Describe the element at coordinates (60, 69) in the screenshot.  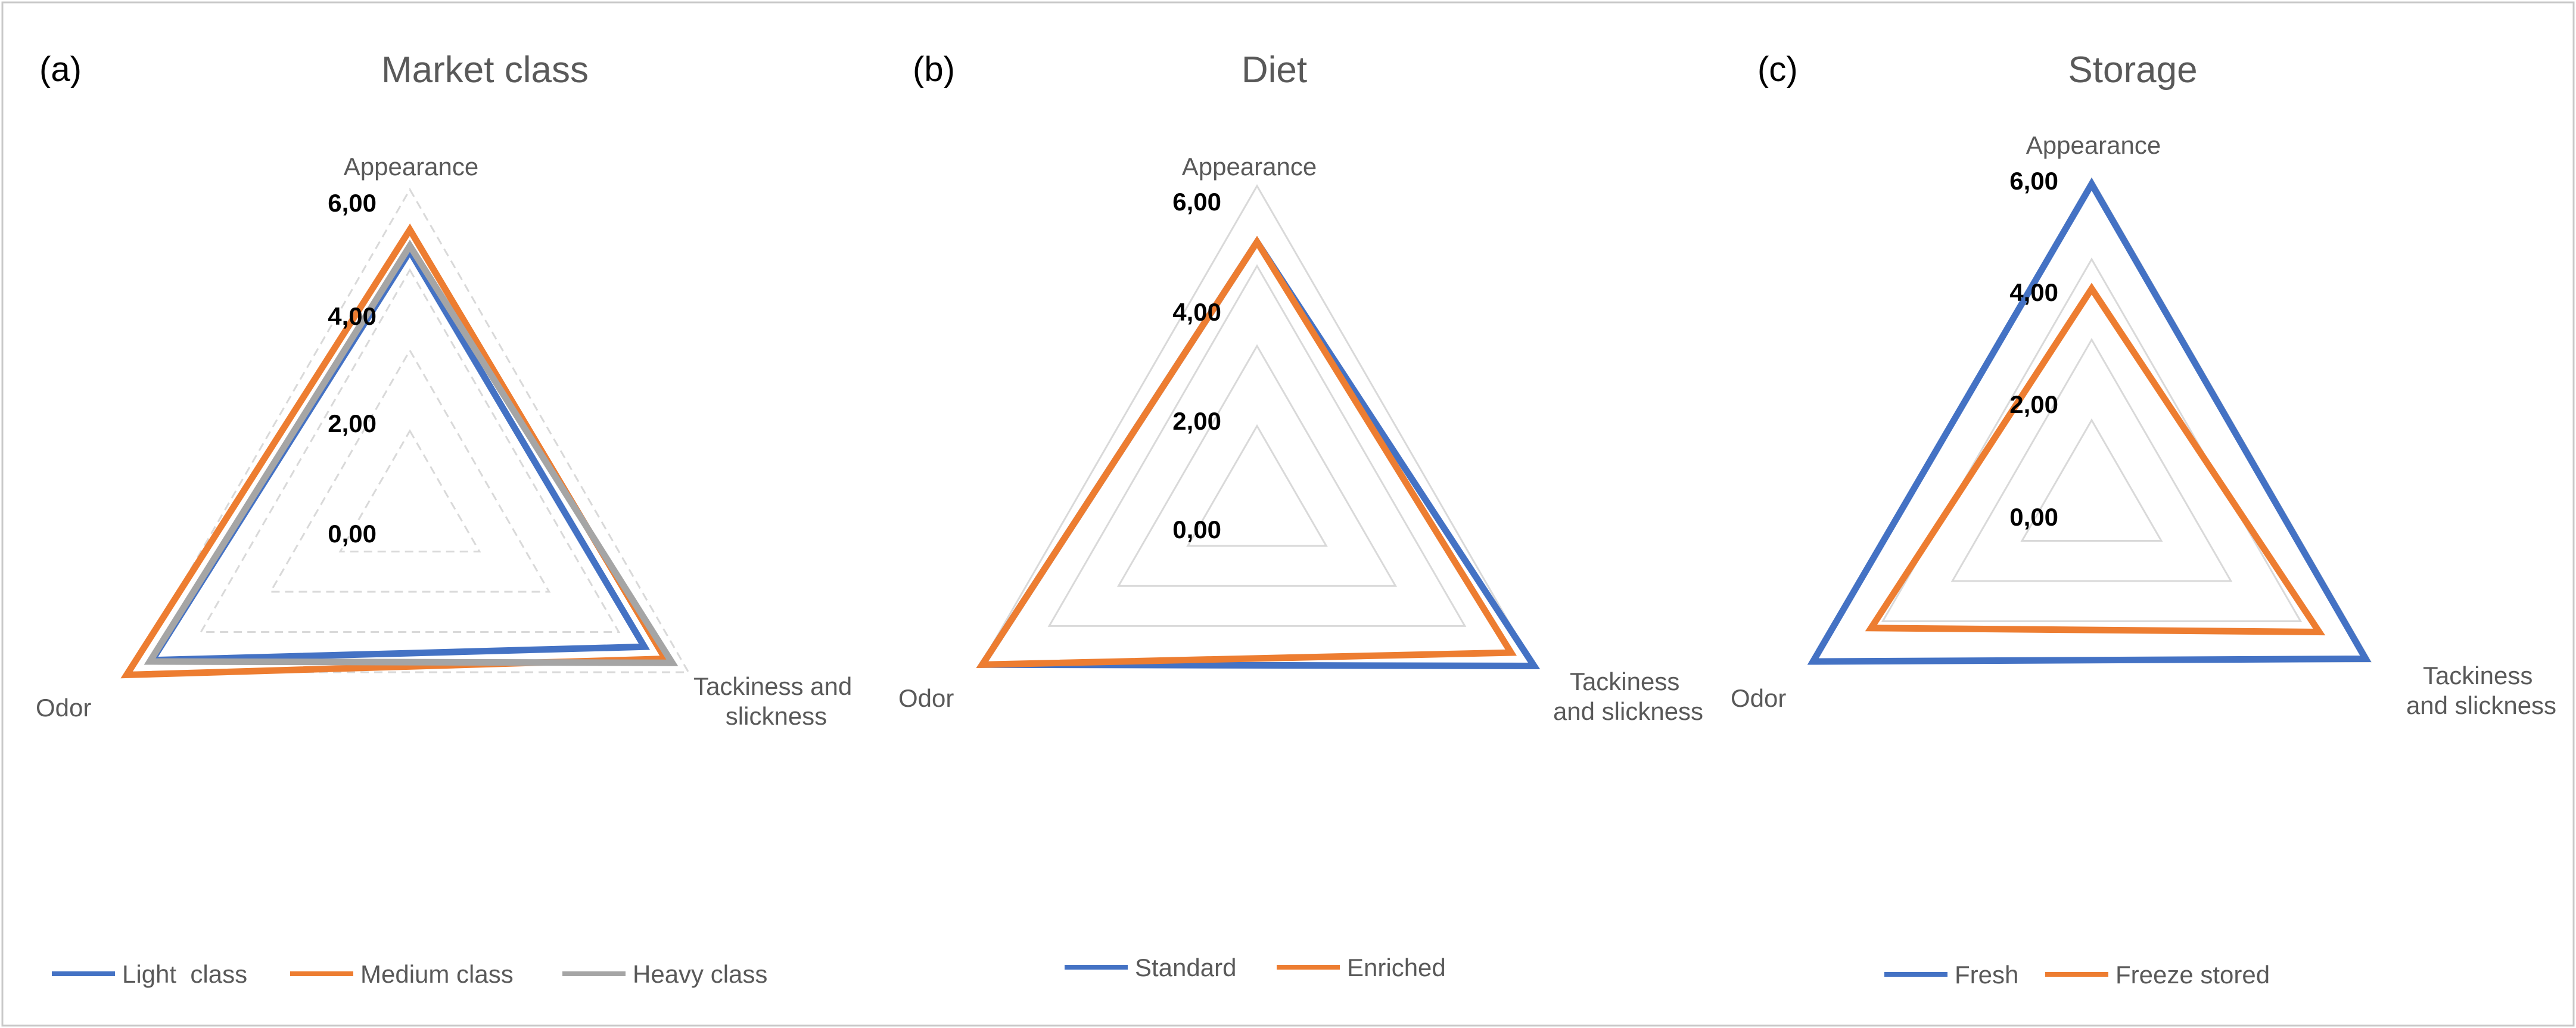
I see `panel-label: (a)` at that location.